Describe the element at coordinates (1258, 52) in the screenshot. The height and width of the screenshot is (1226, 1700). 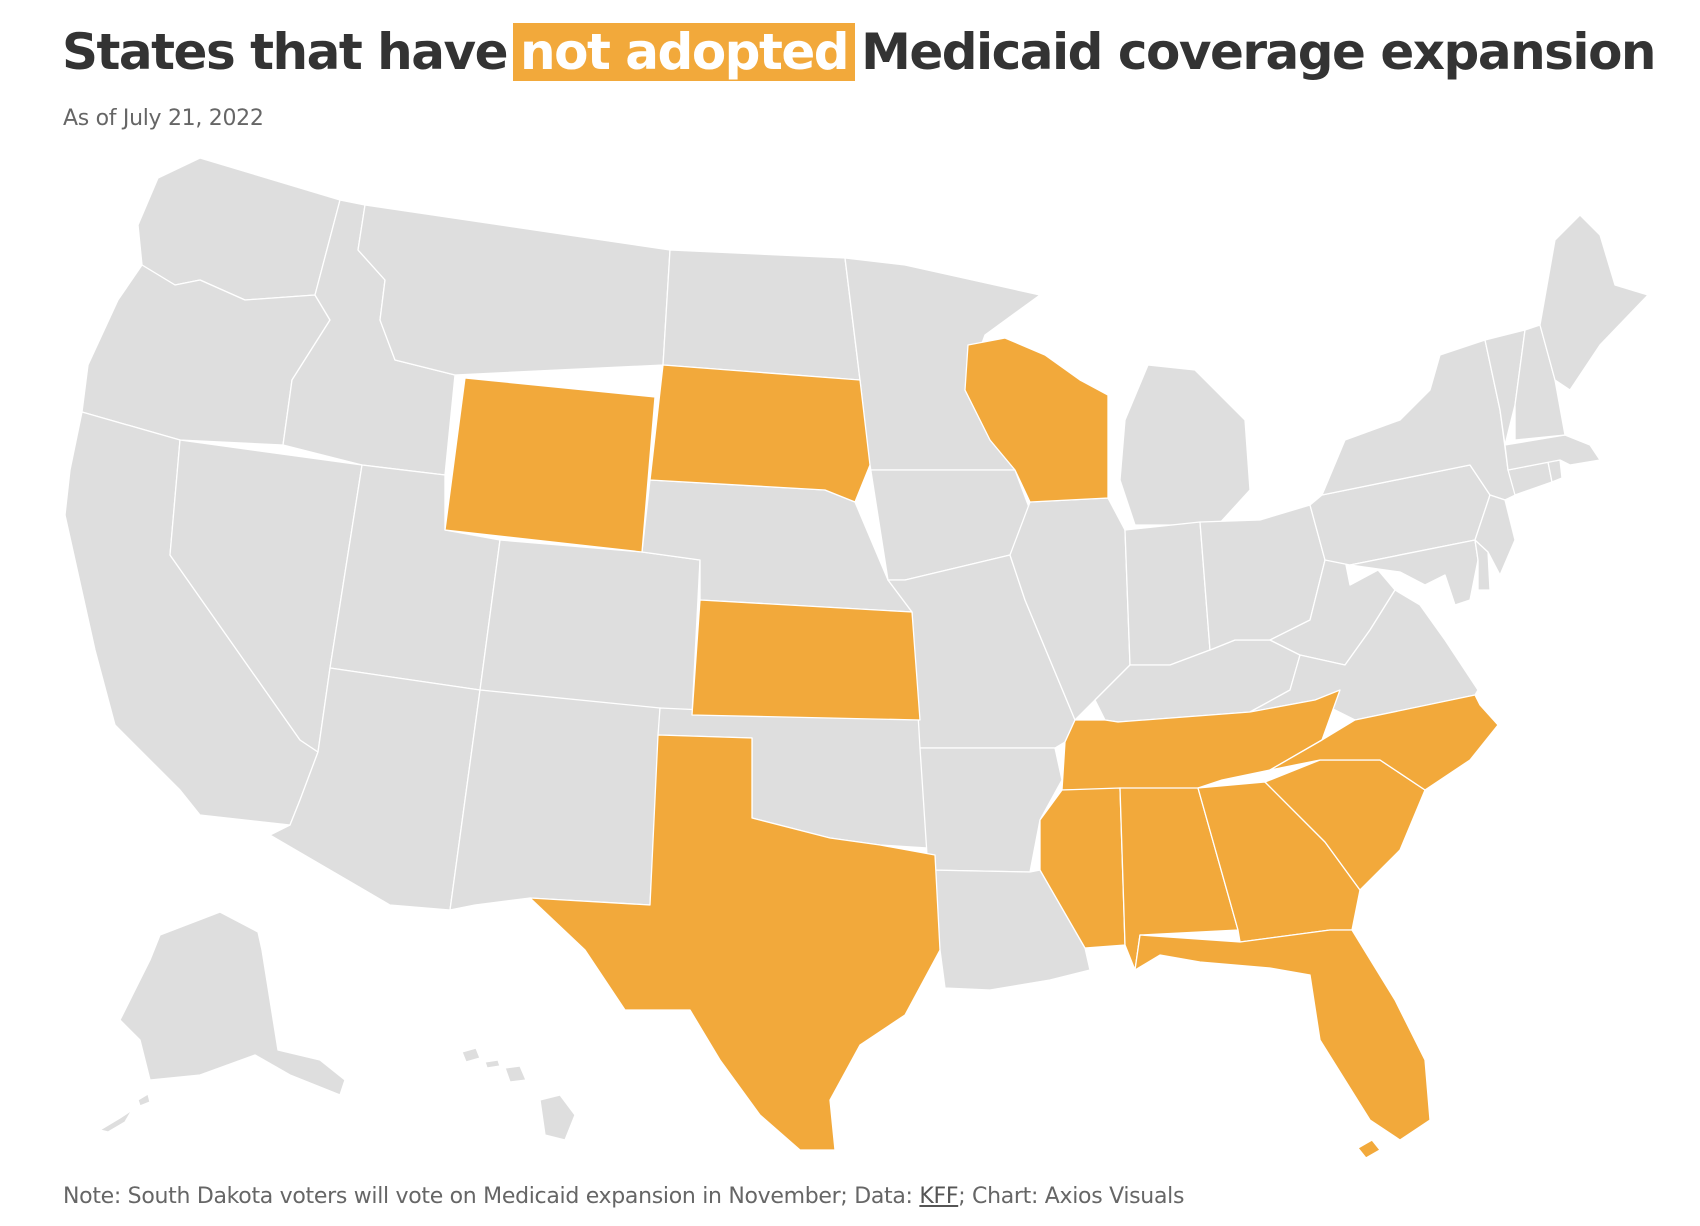
I see `title-after: Medicaid coverage expansion` at that location.